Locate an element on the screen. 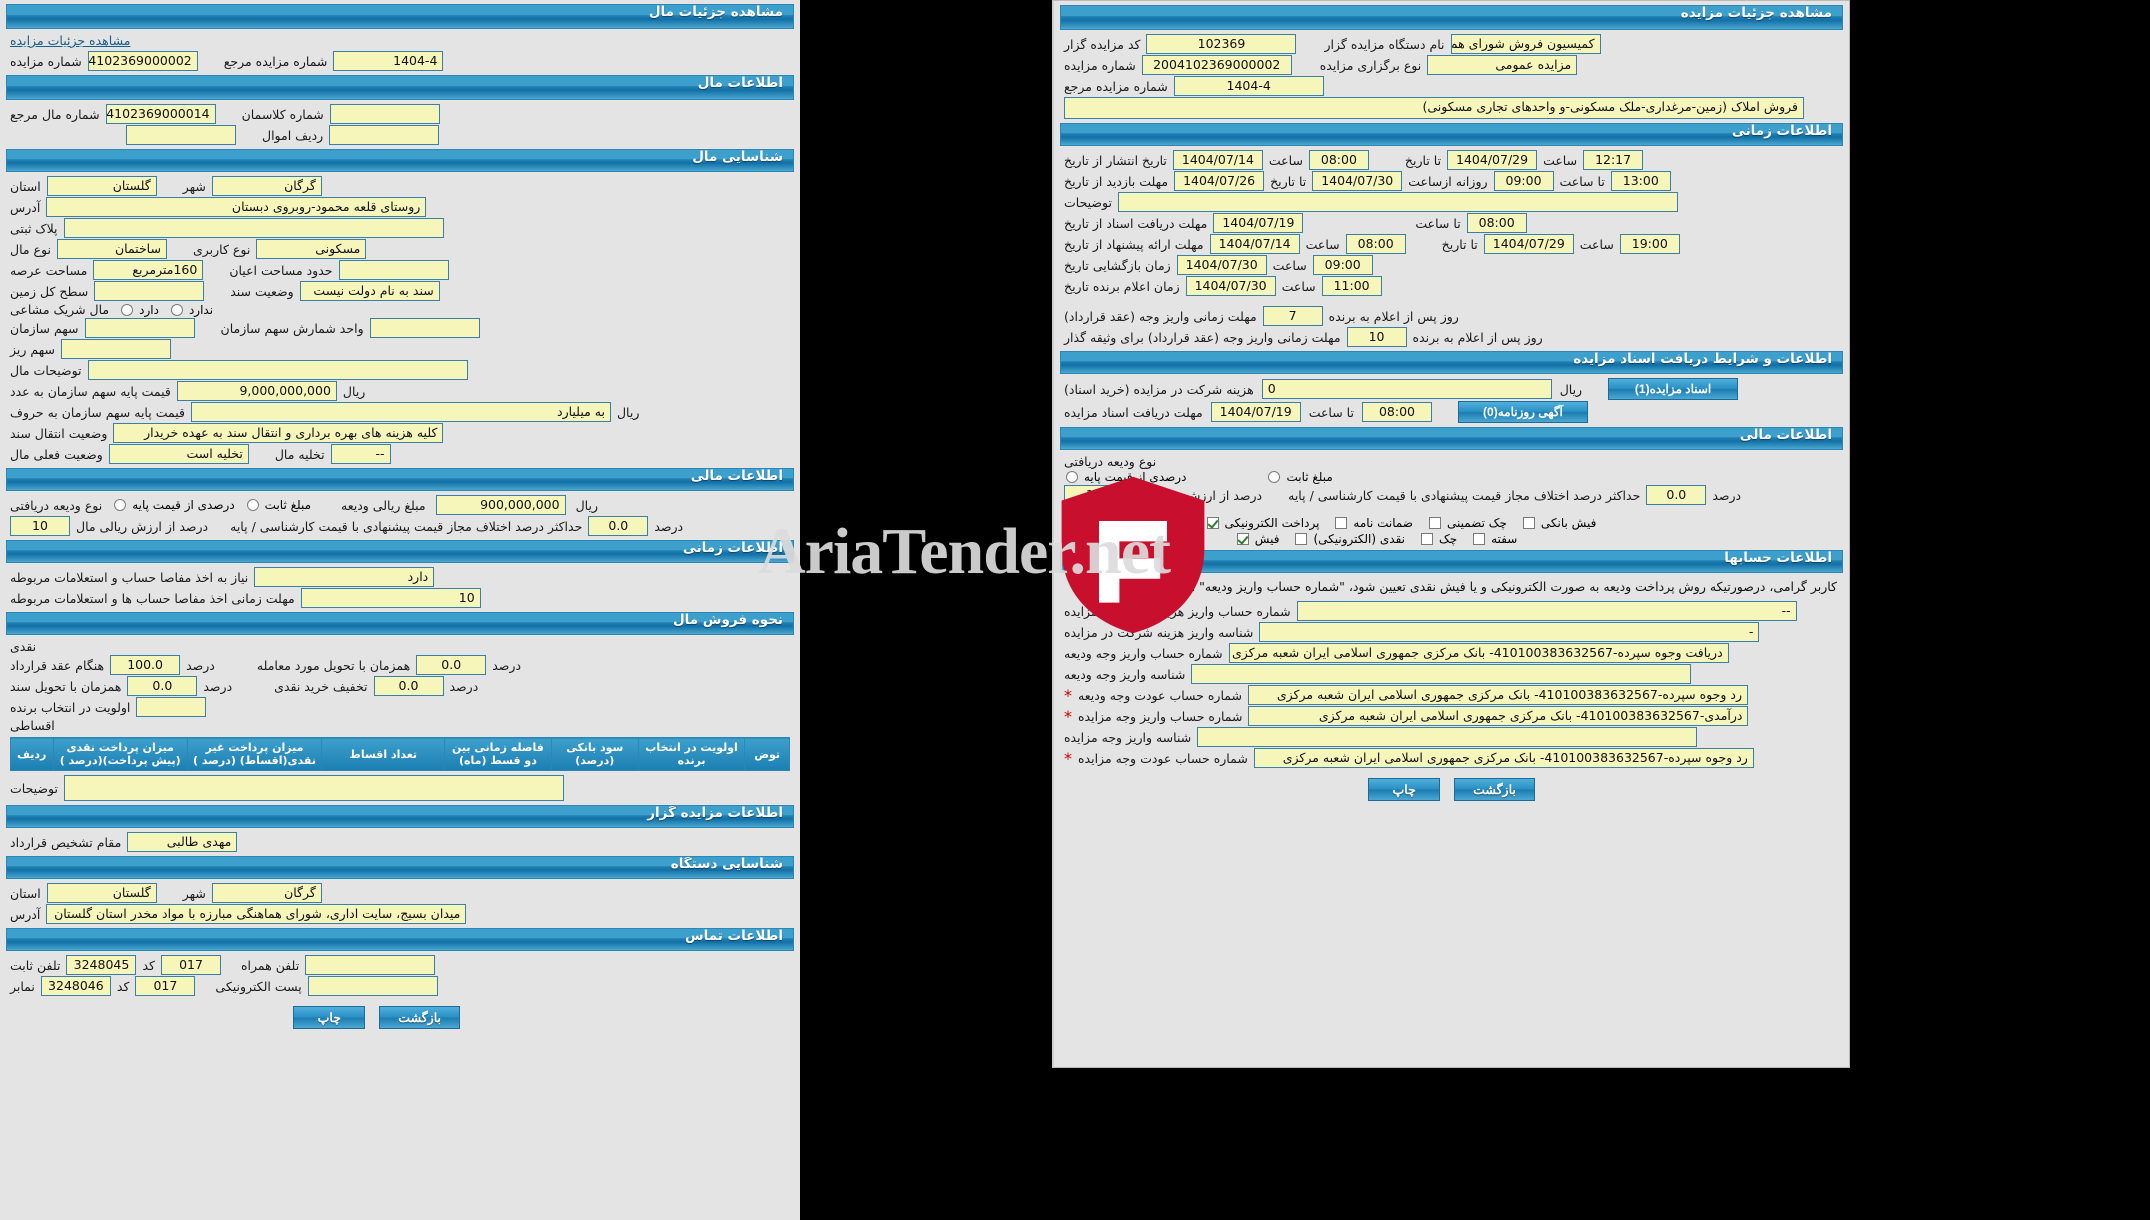 The image size is (2150, 1220). province-field: گلستان is located at coordinates (101, 186).